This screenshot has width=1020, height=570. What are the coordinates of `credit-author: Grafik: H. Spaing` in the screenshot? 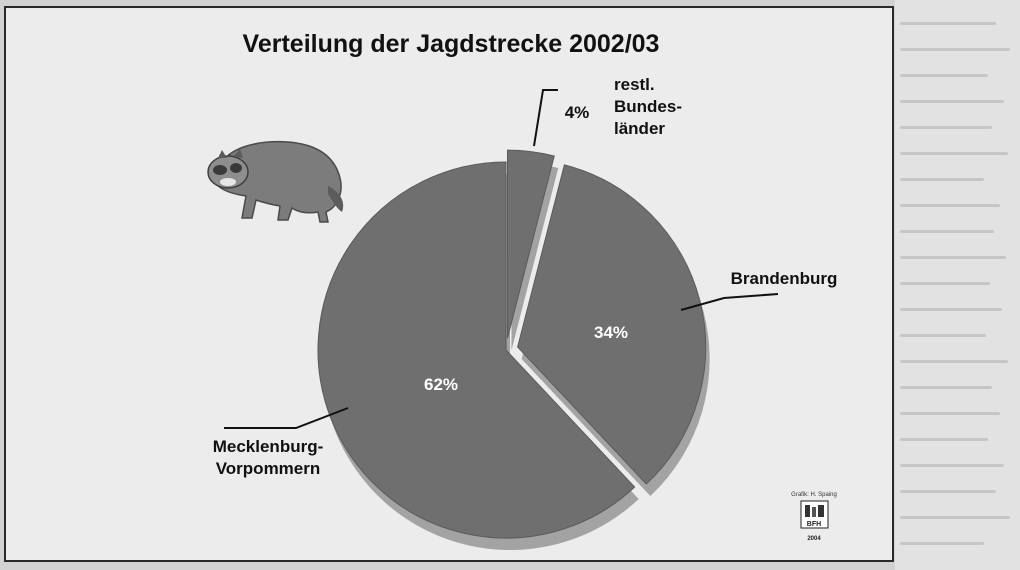 It's located at (814, 495).